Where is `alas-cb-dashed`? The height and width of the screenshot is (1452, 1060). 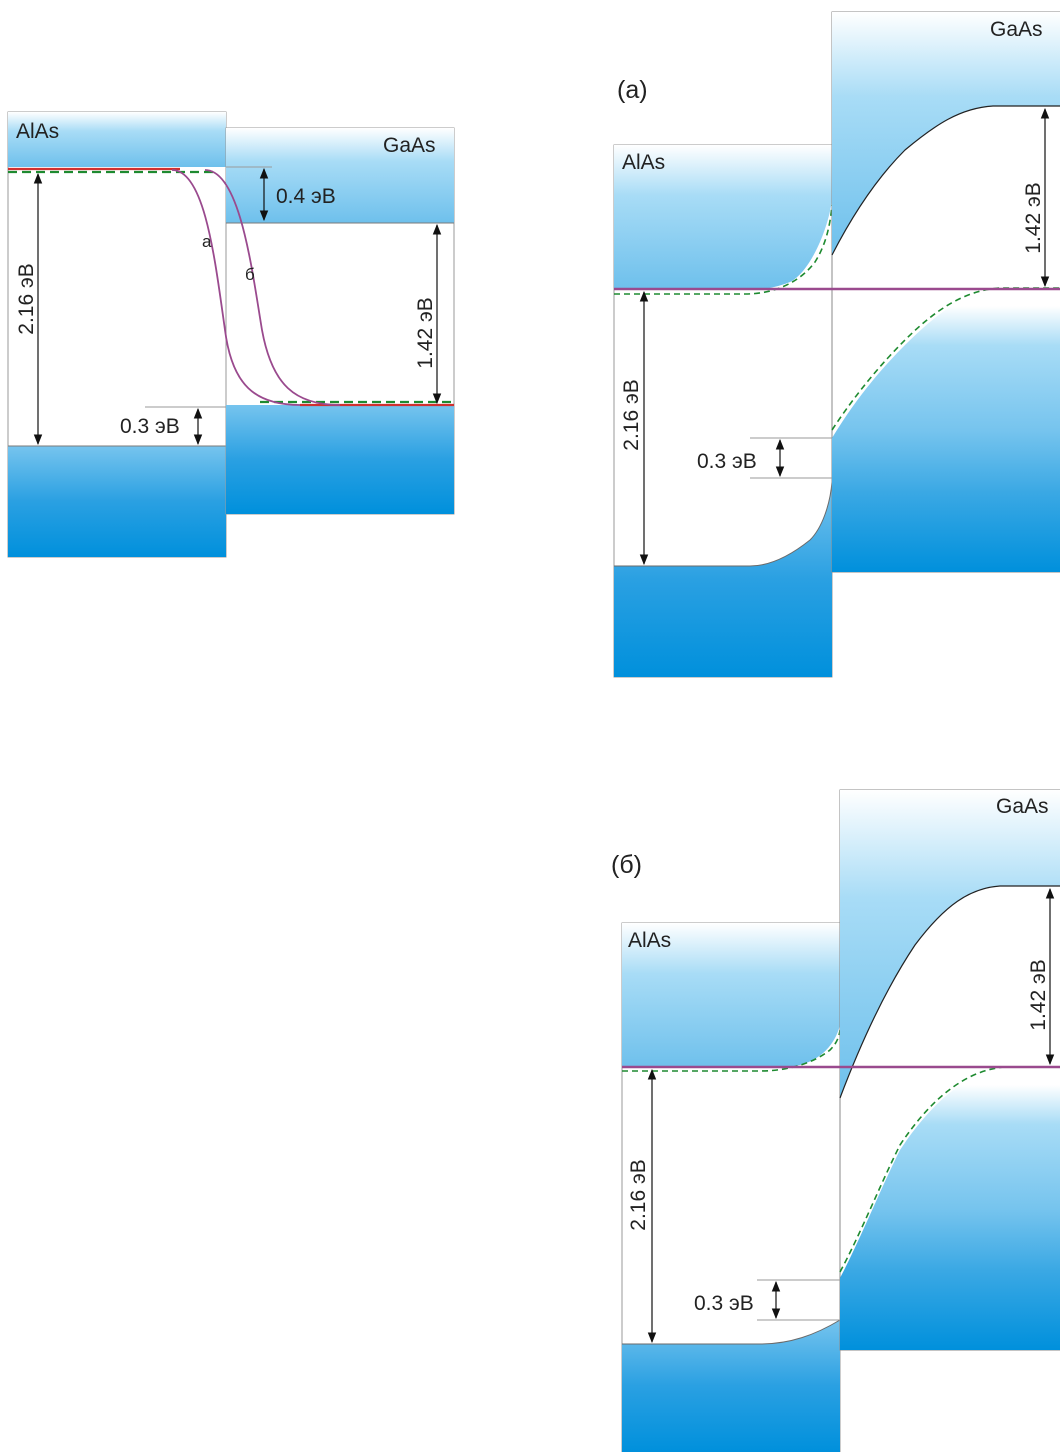
alas-cb-dashed is located at coordinates (731, 1050).